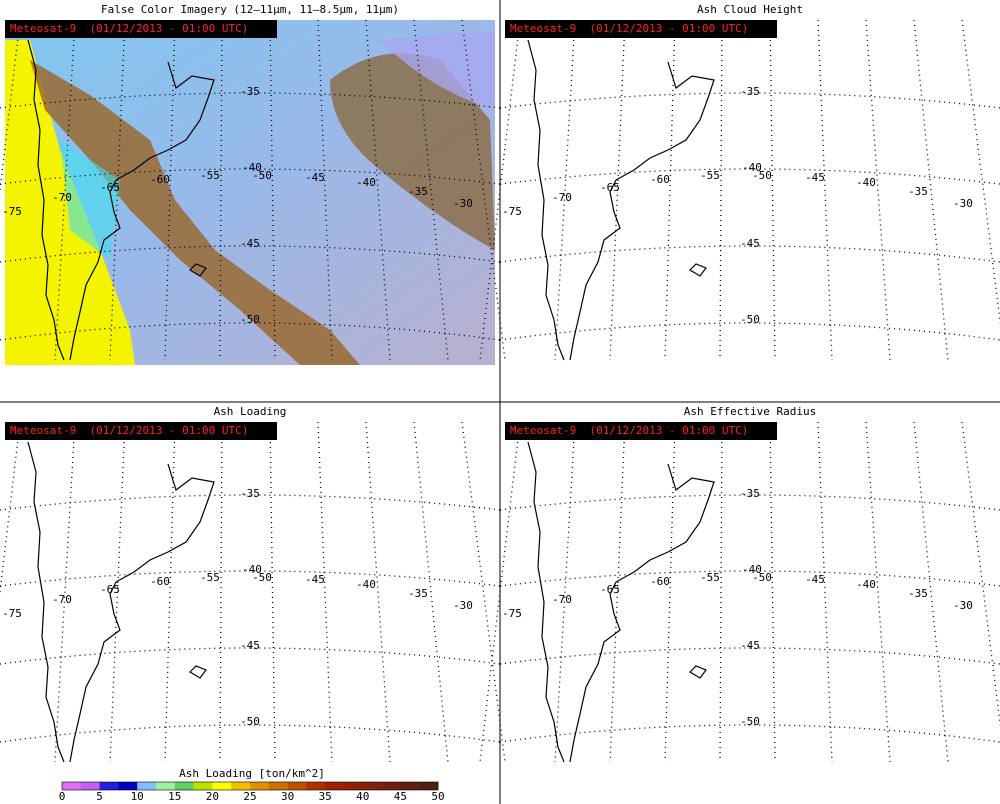  Describe the element at coordinates (250, 411) in the screenshot. I see `panel-title: Ash Loading` at that location.